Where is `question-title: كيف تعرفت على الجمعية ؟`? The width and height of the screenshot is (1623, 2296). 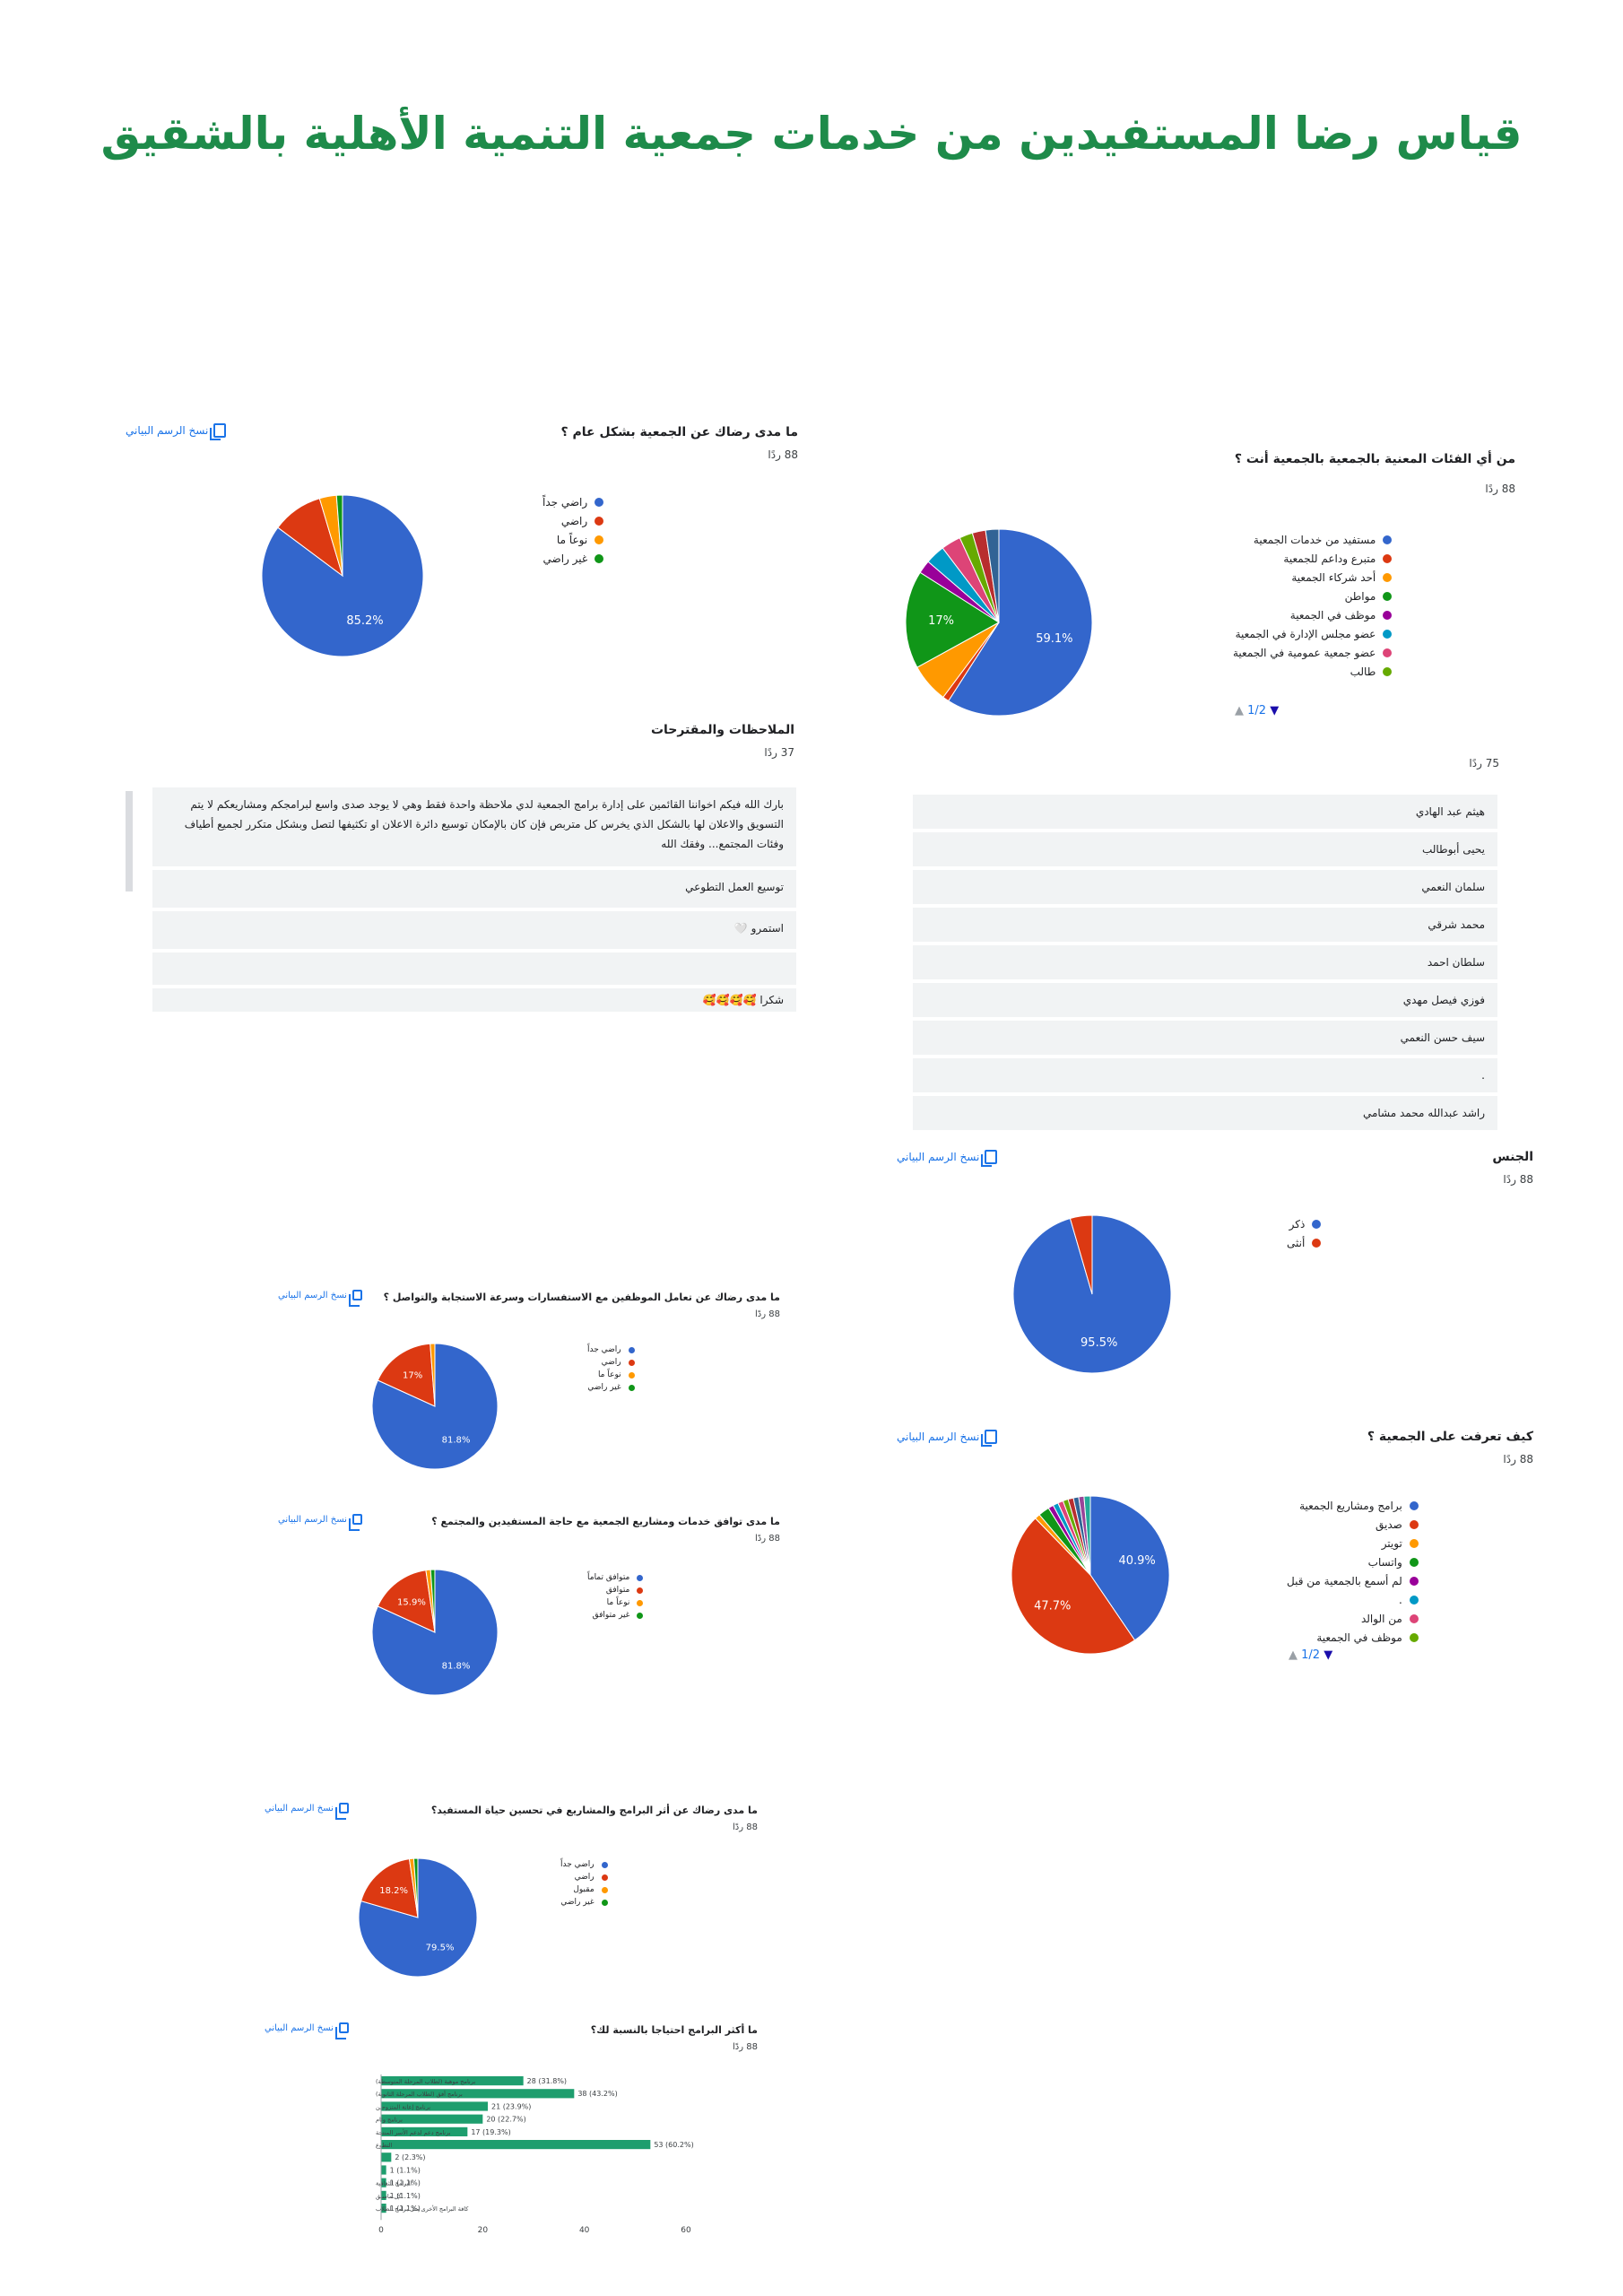
question-title: كيف تعرفت على الجمعية ؟ is located at coordinates (1450, 1437).